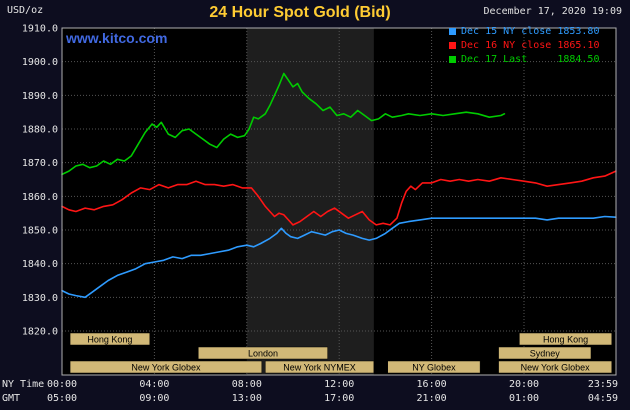  Describe the element at coordinates (603, 398) in the screenshot. I see `x-tick-label-gmt: 04:59` at that location.